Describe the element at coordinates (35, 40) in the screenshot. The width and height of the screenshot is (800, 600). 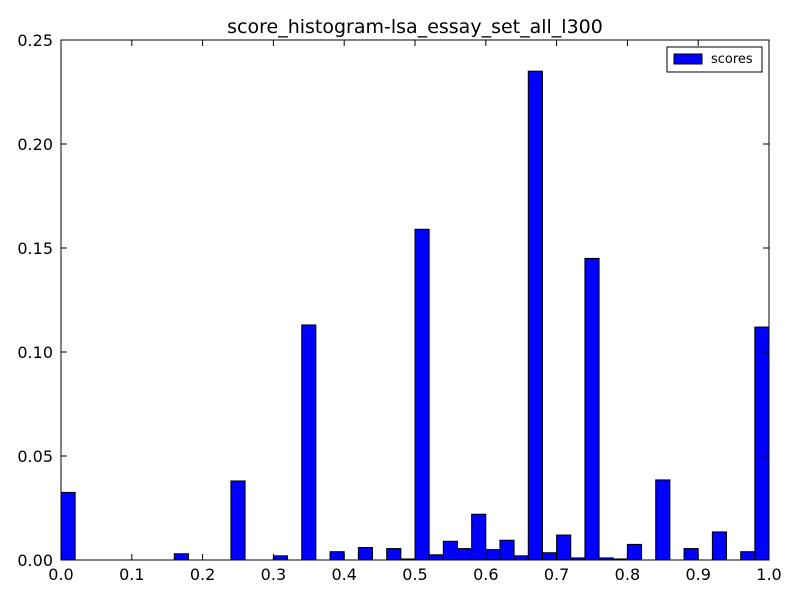
I see `y-tick-label: 0.25` at that location.